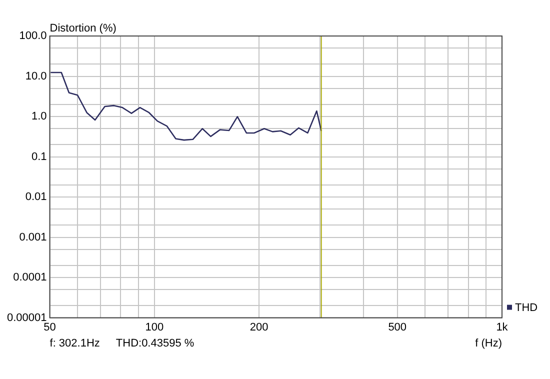  What do you see at coordinates (155, 343) in the screenshot?
I see `text: THD:0.43595 %` at bounding box center [155, 343].